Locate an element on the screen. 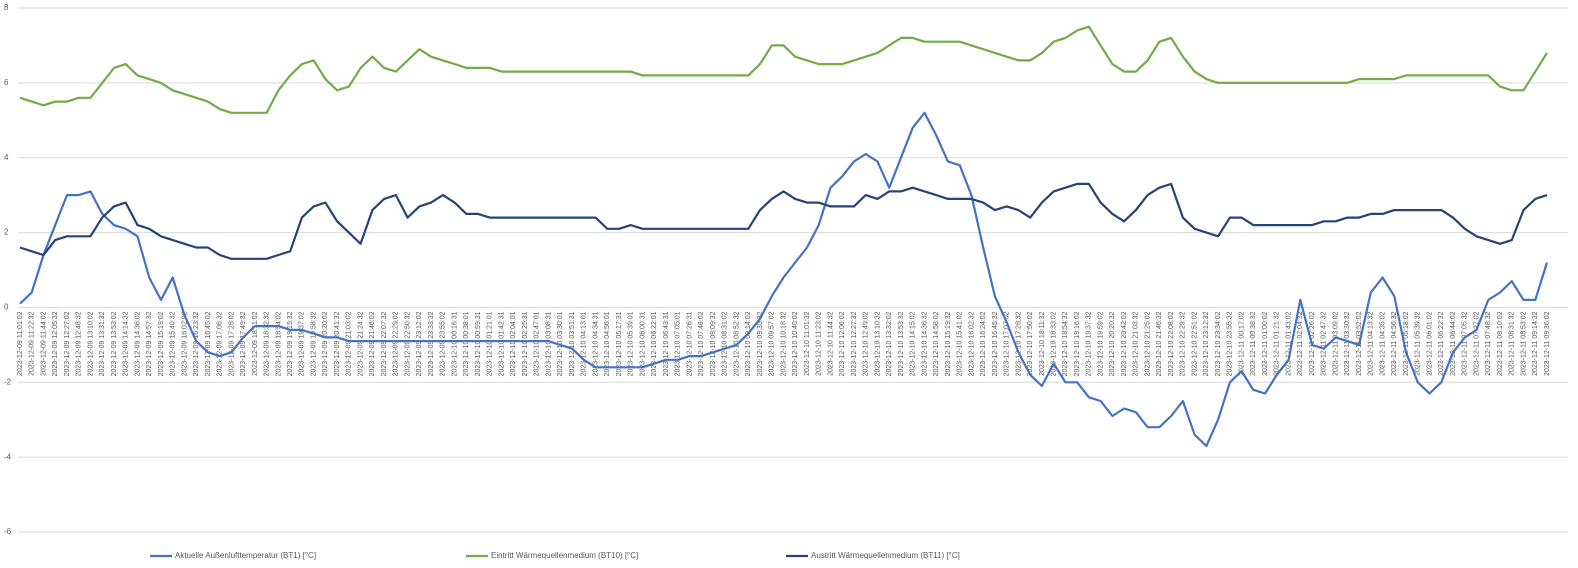 The width and height of the screenshot is (1578, 568). x-tick-label: 2023-12-11 04:56:32 is located at coordinates (1394, 343).